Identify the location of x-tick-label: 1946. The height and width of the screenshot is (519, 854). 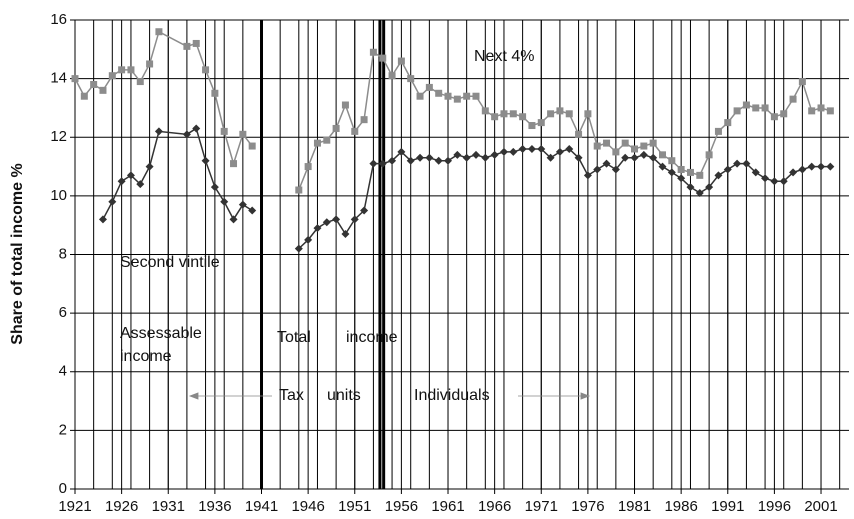
(307, 506).